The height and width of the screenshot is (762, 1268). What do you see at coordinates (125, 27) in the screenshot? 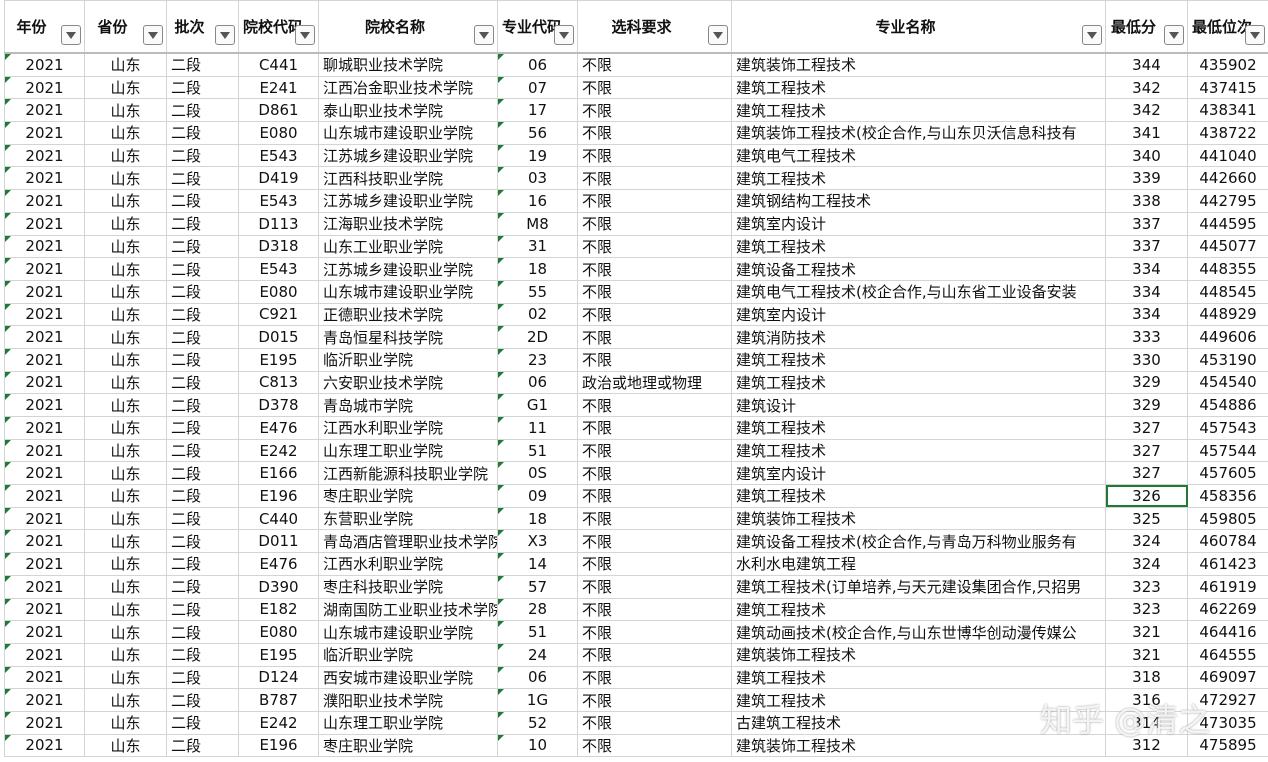
I see `column-header: 省份` at bounding box center [125, 27].